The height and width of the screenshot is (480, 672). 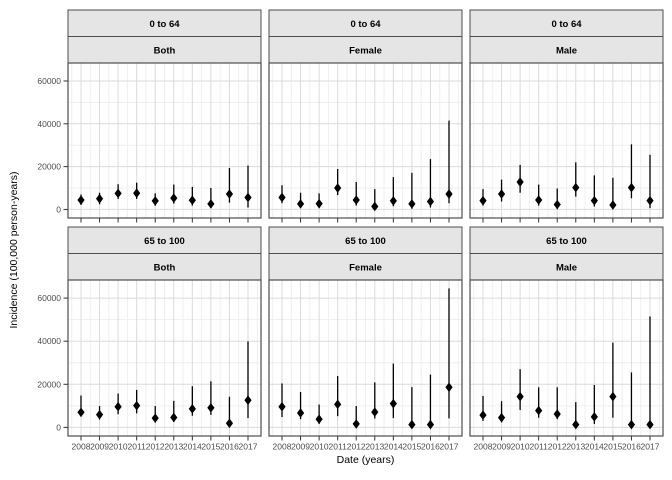 What do you see at coordinates (365, 460) in the screenshot?
I see `x-axis-title: Date (years)` at bounding box center [365, 460].